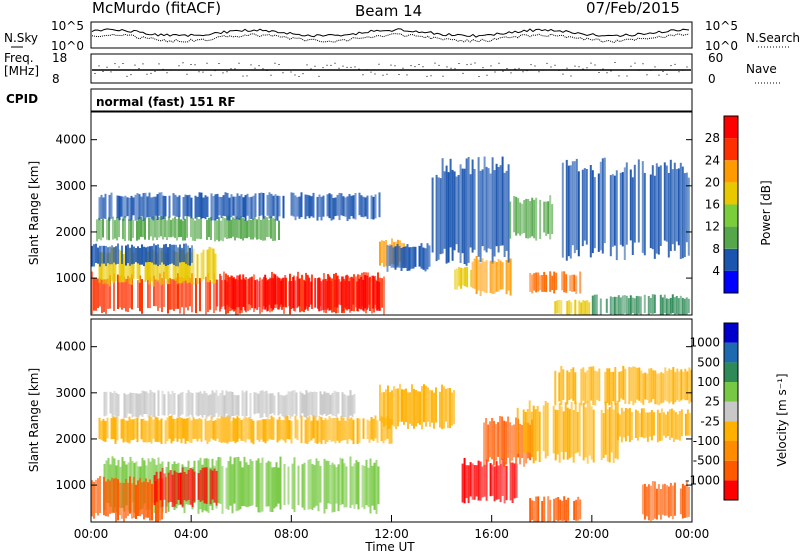  I want to click on velocity-colorbar-tick-5: -100, so click(706, 441).